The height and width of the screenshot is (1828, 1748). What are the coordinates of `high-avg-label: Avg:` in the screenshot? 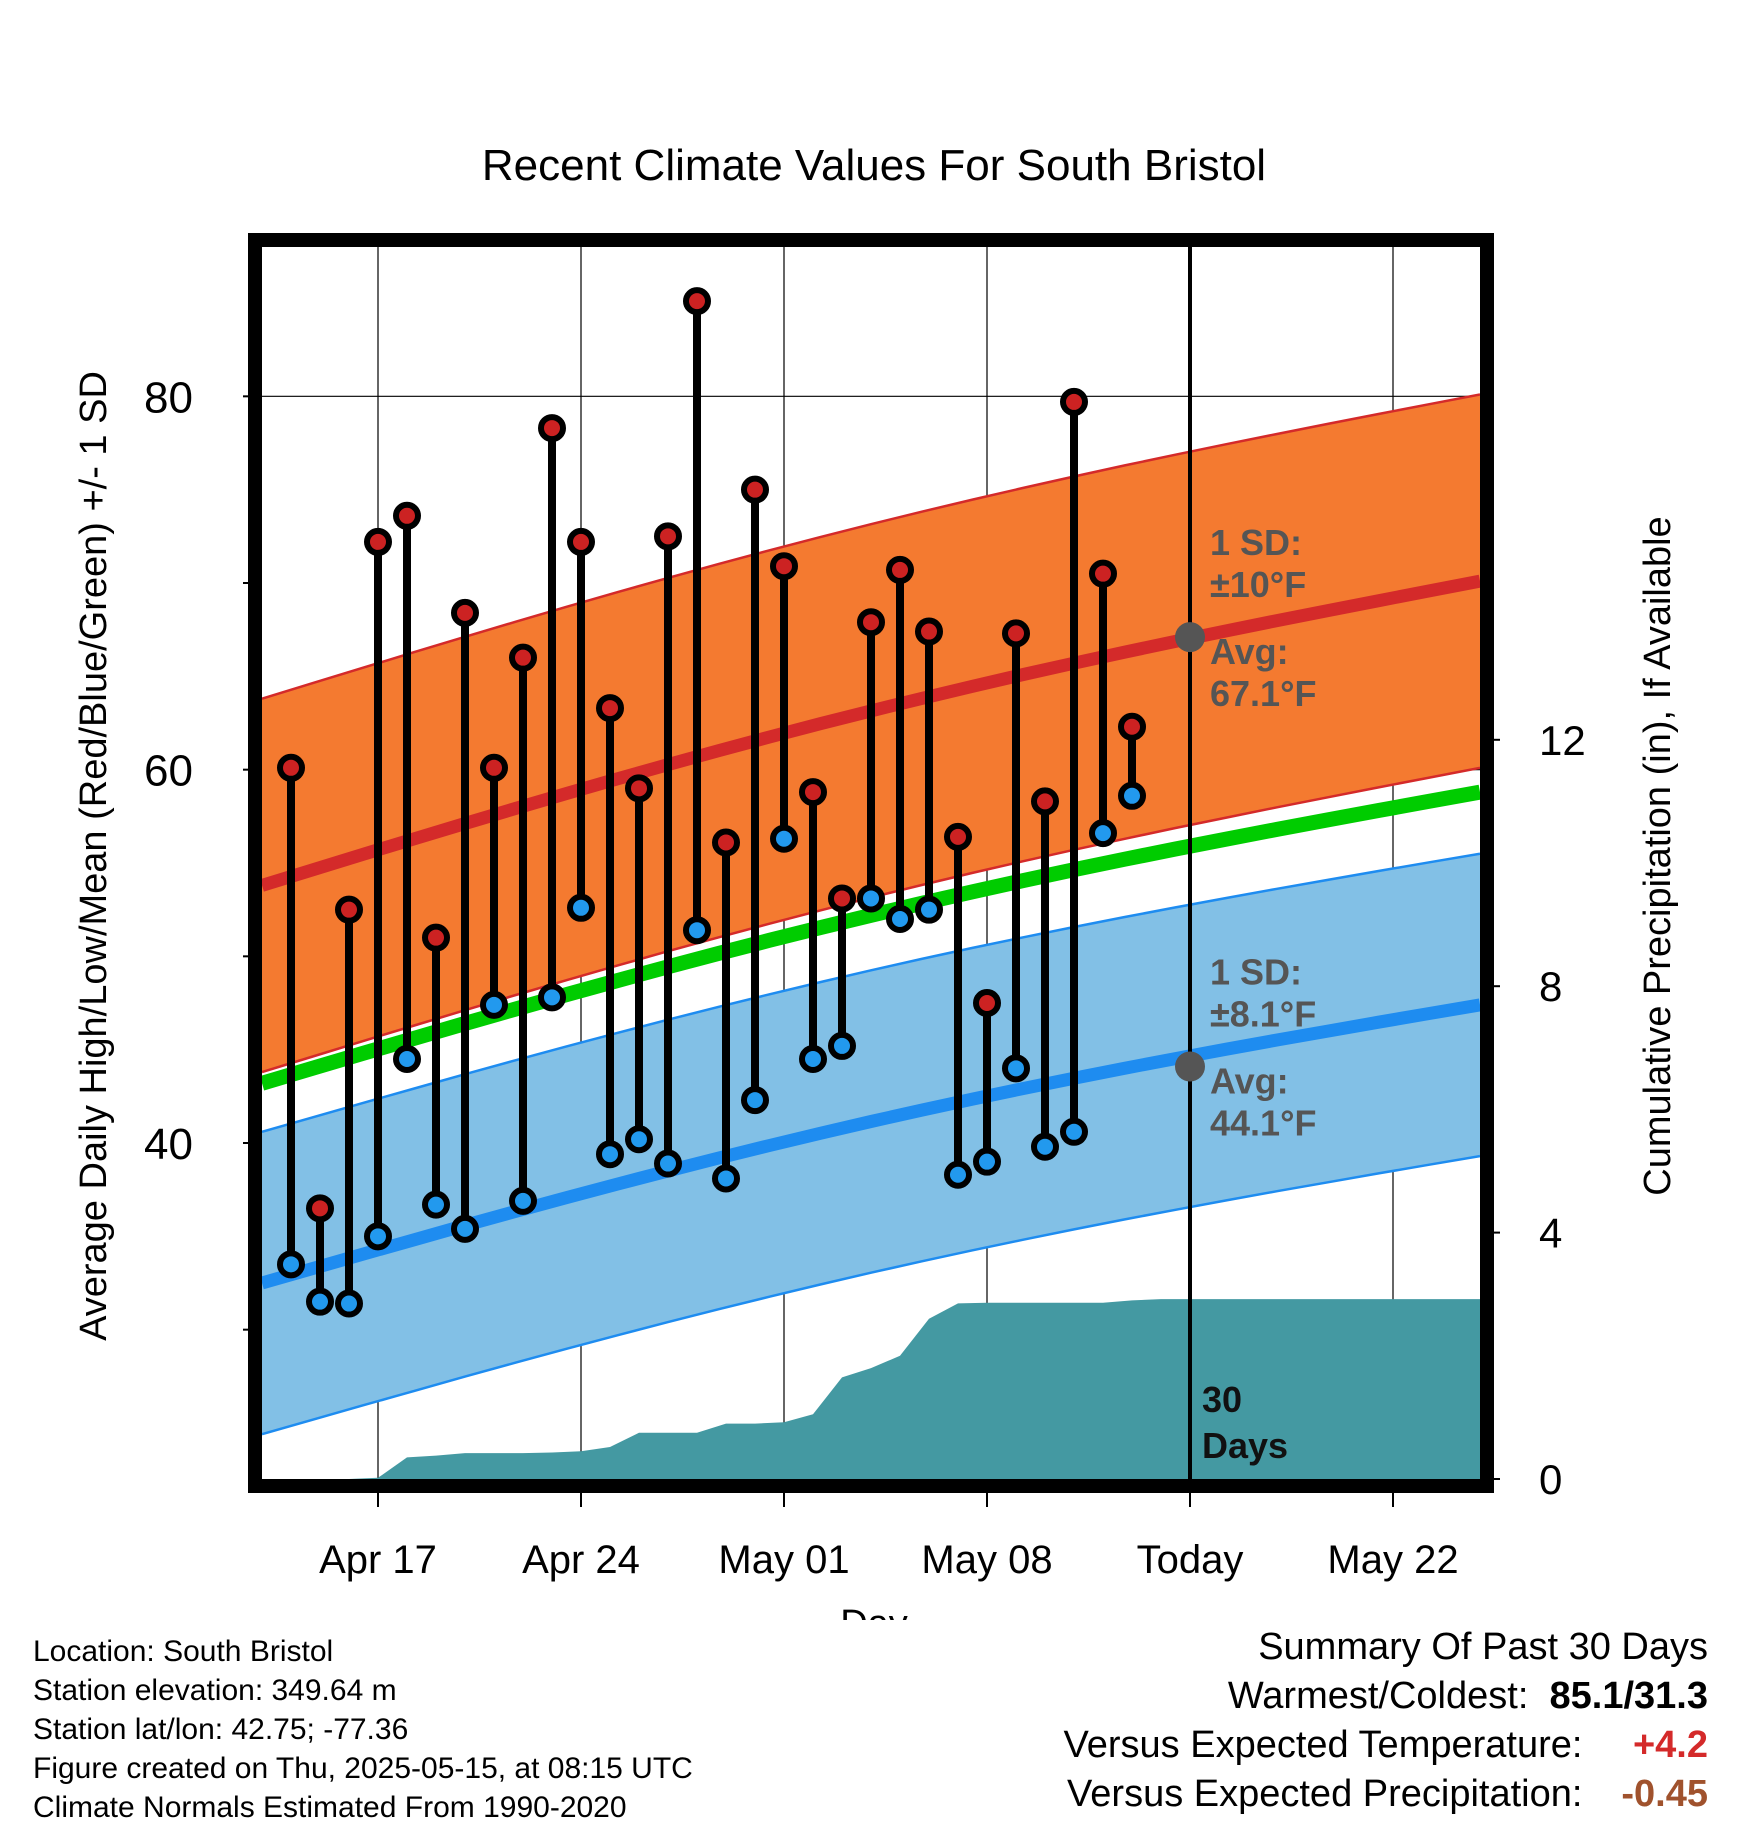 It's located at (1249, 651).